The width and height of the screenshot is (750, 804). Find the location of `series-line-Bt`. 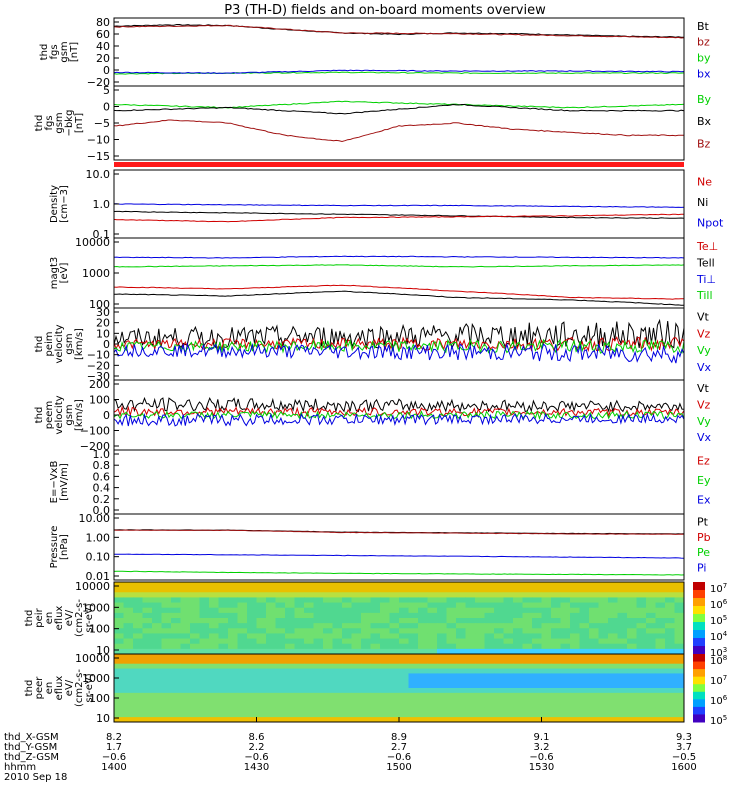

series-line-Bt is located at coordinates (398, 31).